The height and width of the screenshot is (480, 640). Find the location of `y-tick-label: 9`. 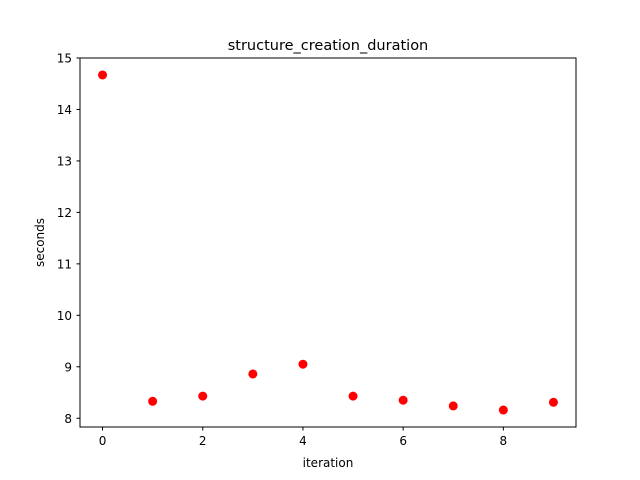

y-tick-label: 9 is located at coordinates (68, 367).